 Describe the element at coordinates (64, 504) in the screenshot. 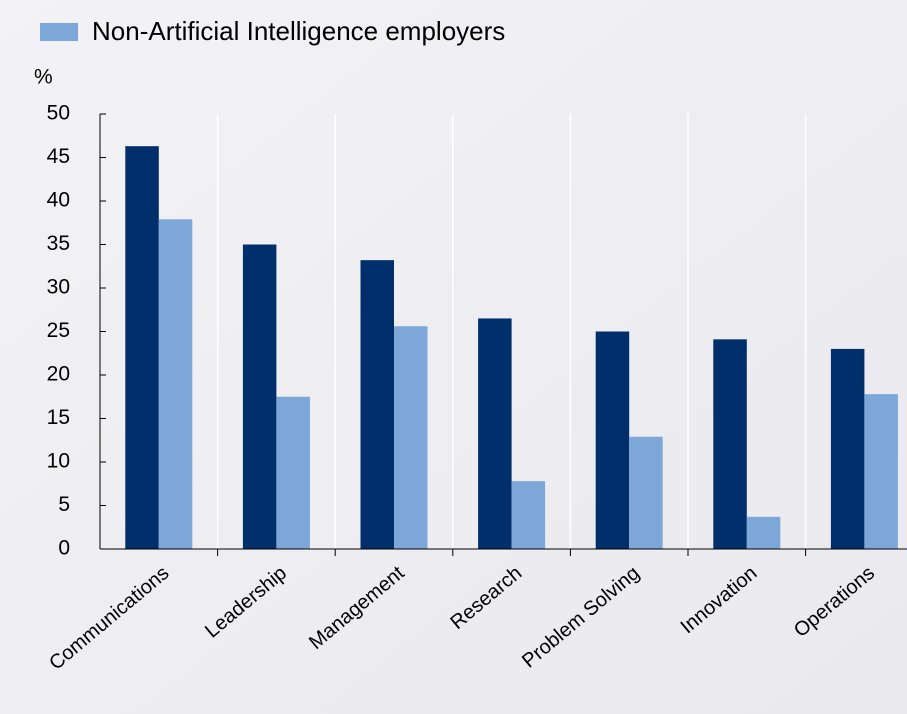

I see `y-tick-label: 5` at that location.